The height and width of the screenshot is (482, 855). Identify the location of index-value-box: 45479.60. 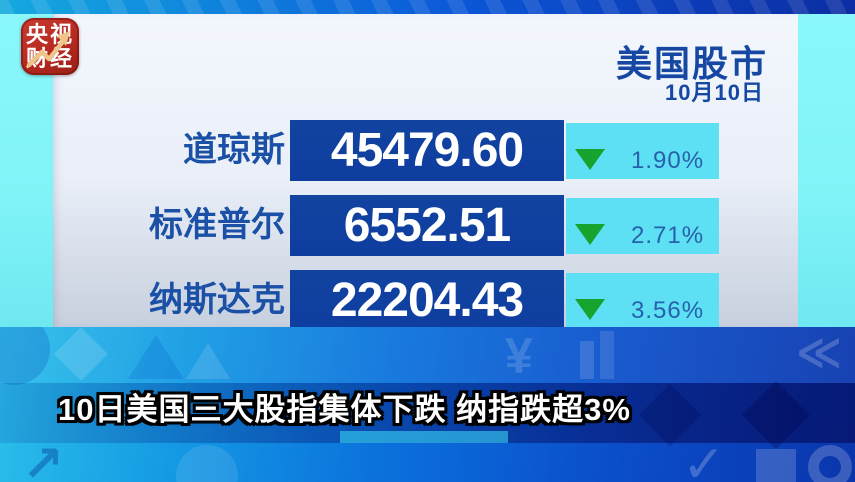
(427, 150).